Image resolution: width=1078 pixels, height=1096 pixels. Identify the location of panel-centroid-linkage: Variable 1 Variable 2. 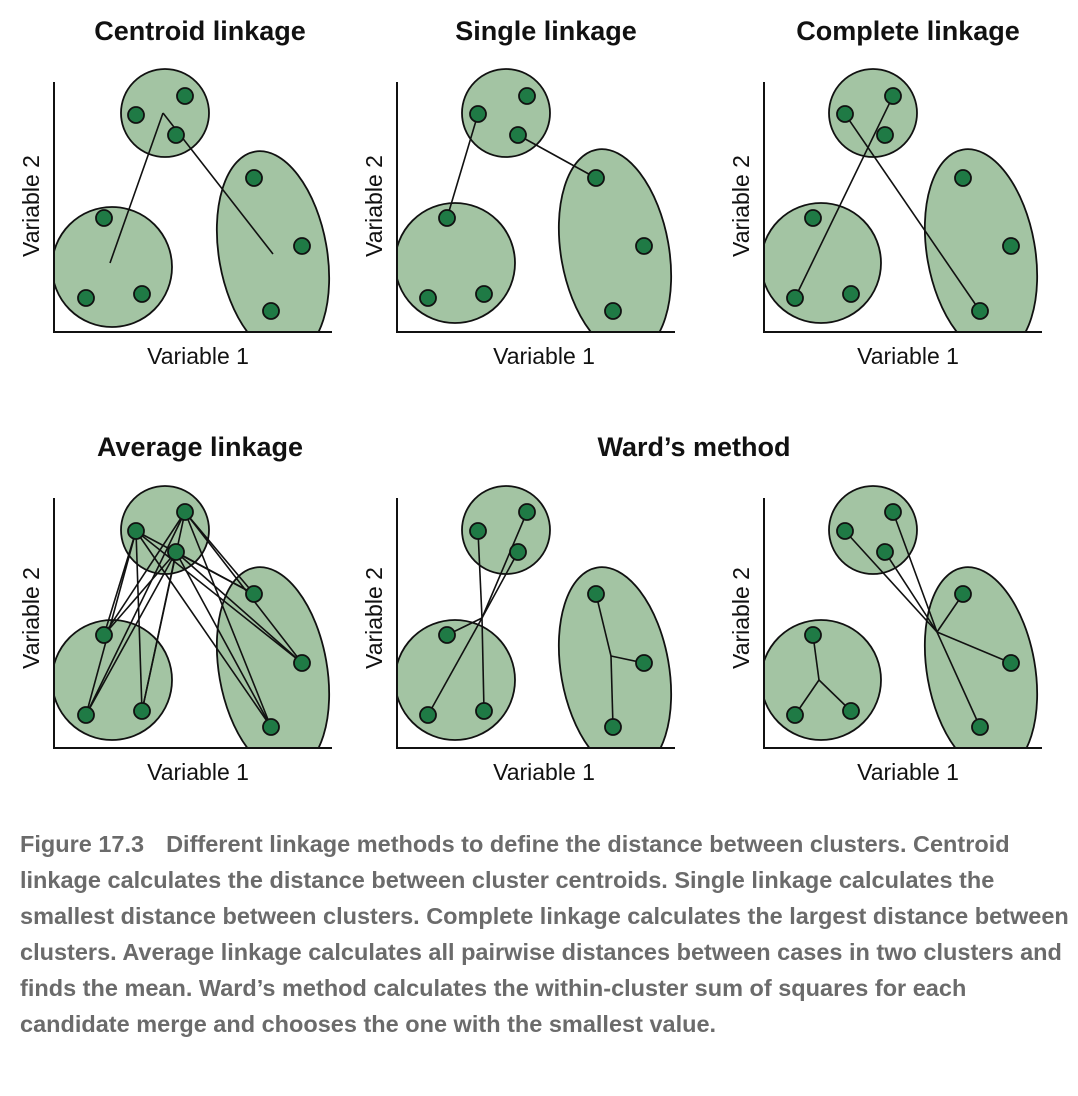
(175, 218).